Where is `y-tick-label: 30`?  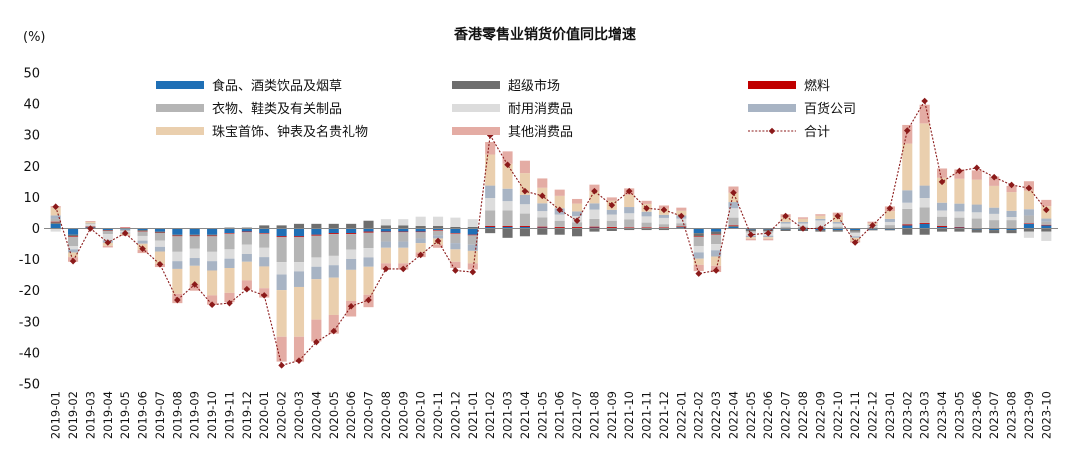 y-tick-label: 30 is located at coordinates (31, 136).